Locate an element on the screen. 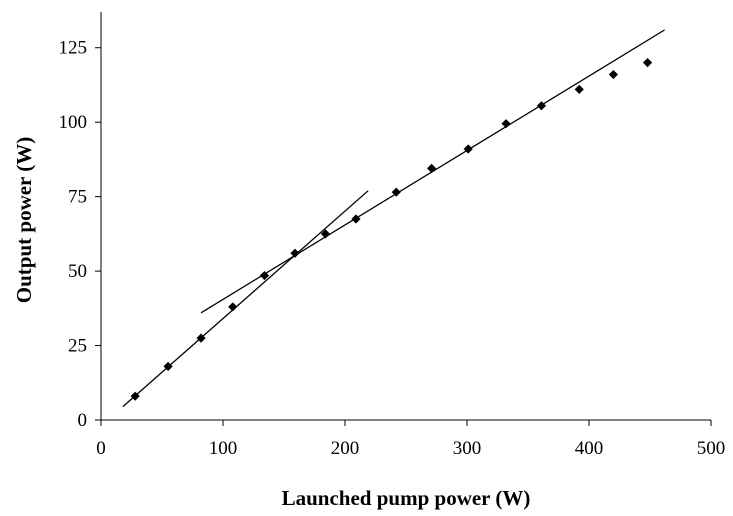  y-tick-label: 75 is located at coordinates (77, 197).